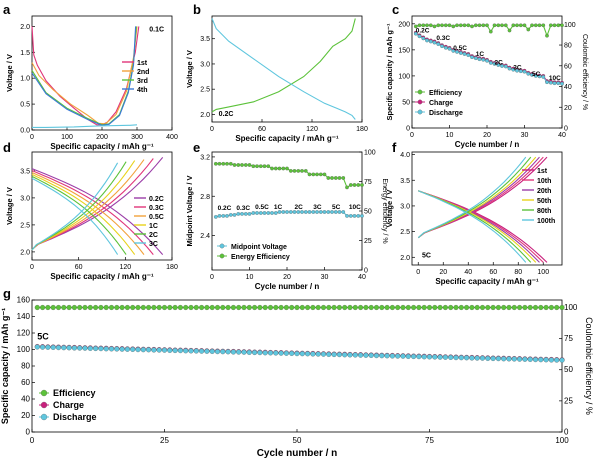 The width and height of the screenshot is (600, 462). I want to click on annotation: 5C, so click(43, 337).